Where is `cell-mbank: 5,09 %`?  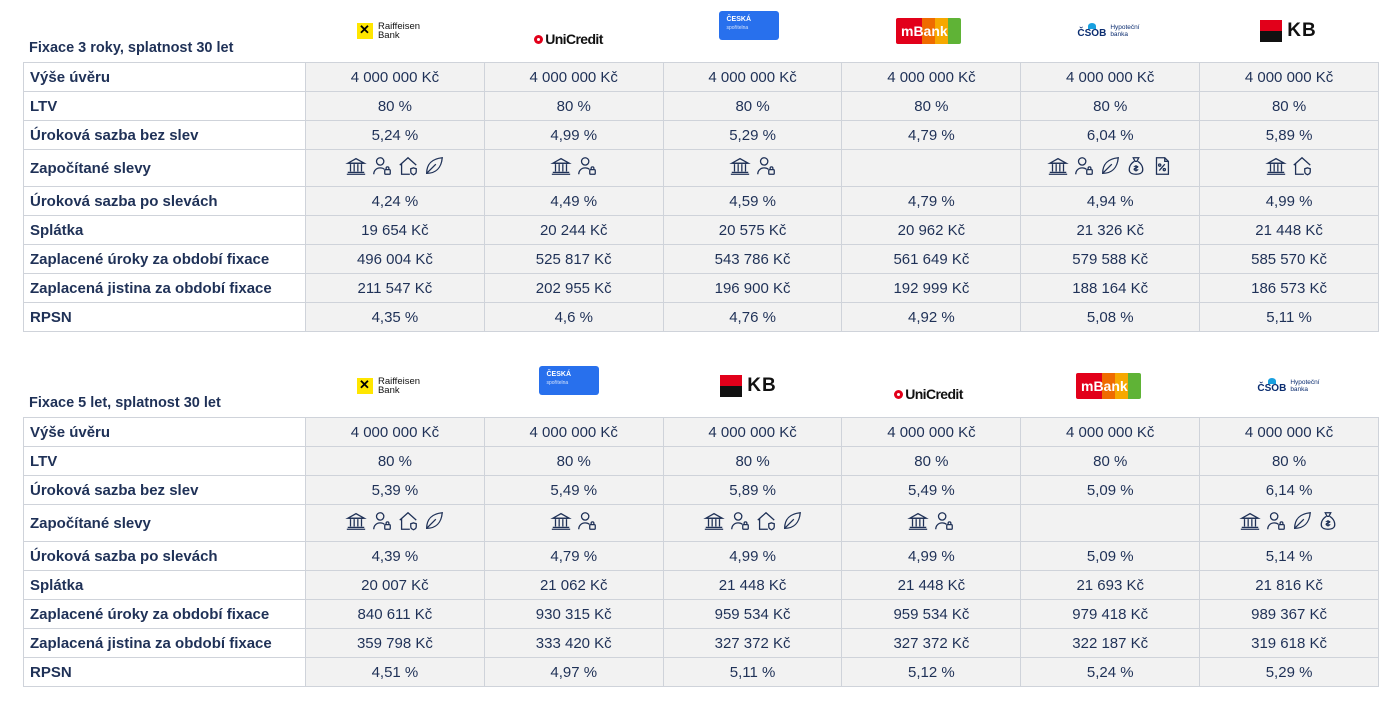 cell-mbank: 5,09 % is located at coordinates (1110, 556).